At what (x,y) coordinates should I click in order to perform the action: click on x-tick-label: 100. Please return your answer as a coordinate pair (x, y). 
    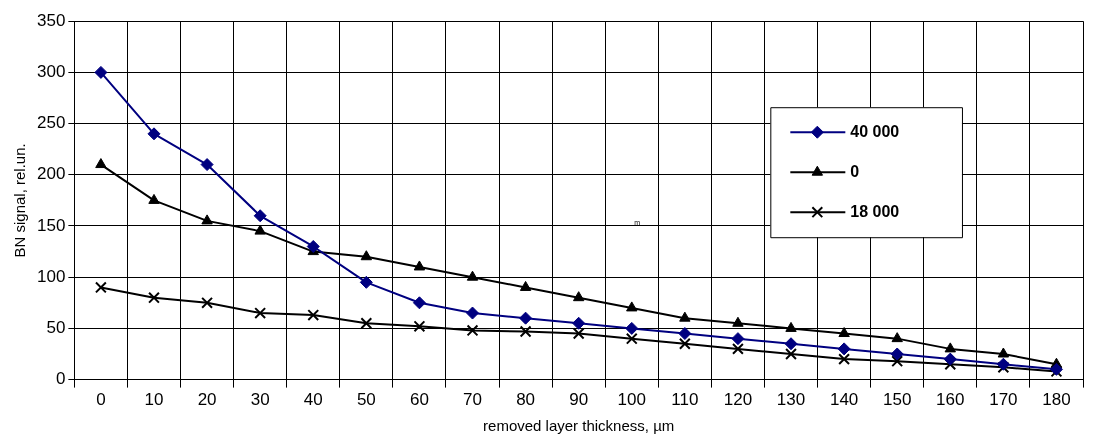
    Looking at the image, I should click on (631, 400).